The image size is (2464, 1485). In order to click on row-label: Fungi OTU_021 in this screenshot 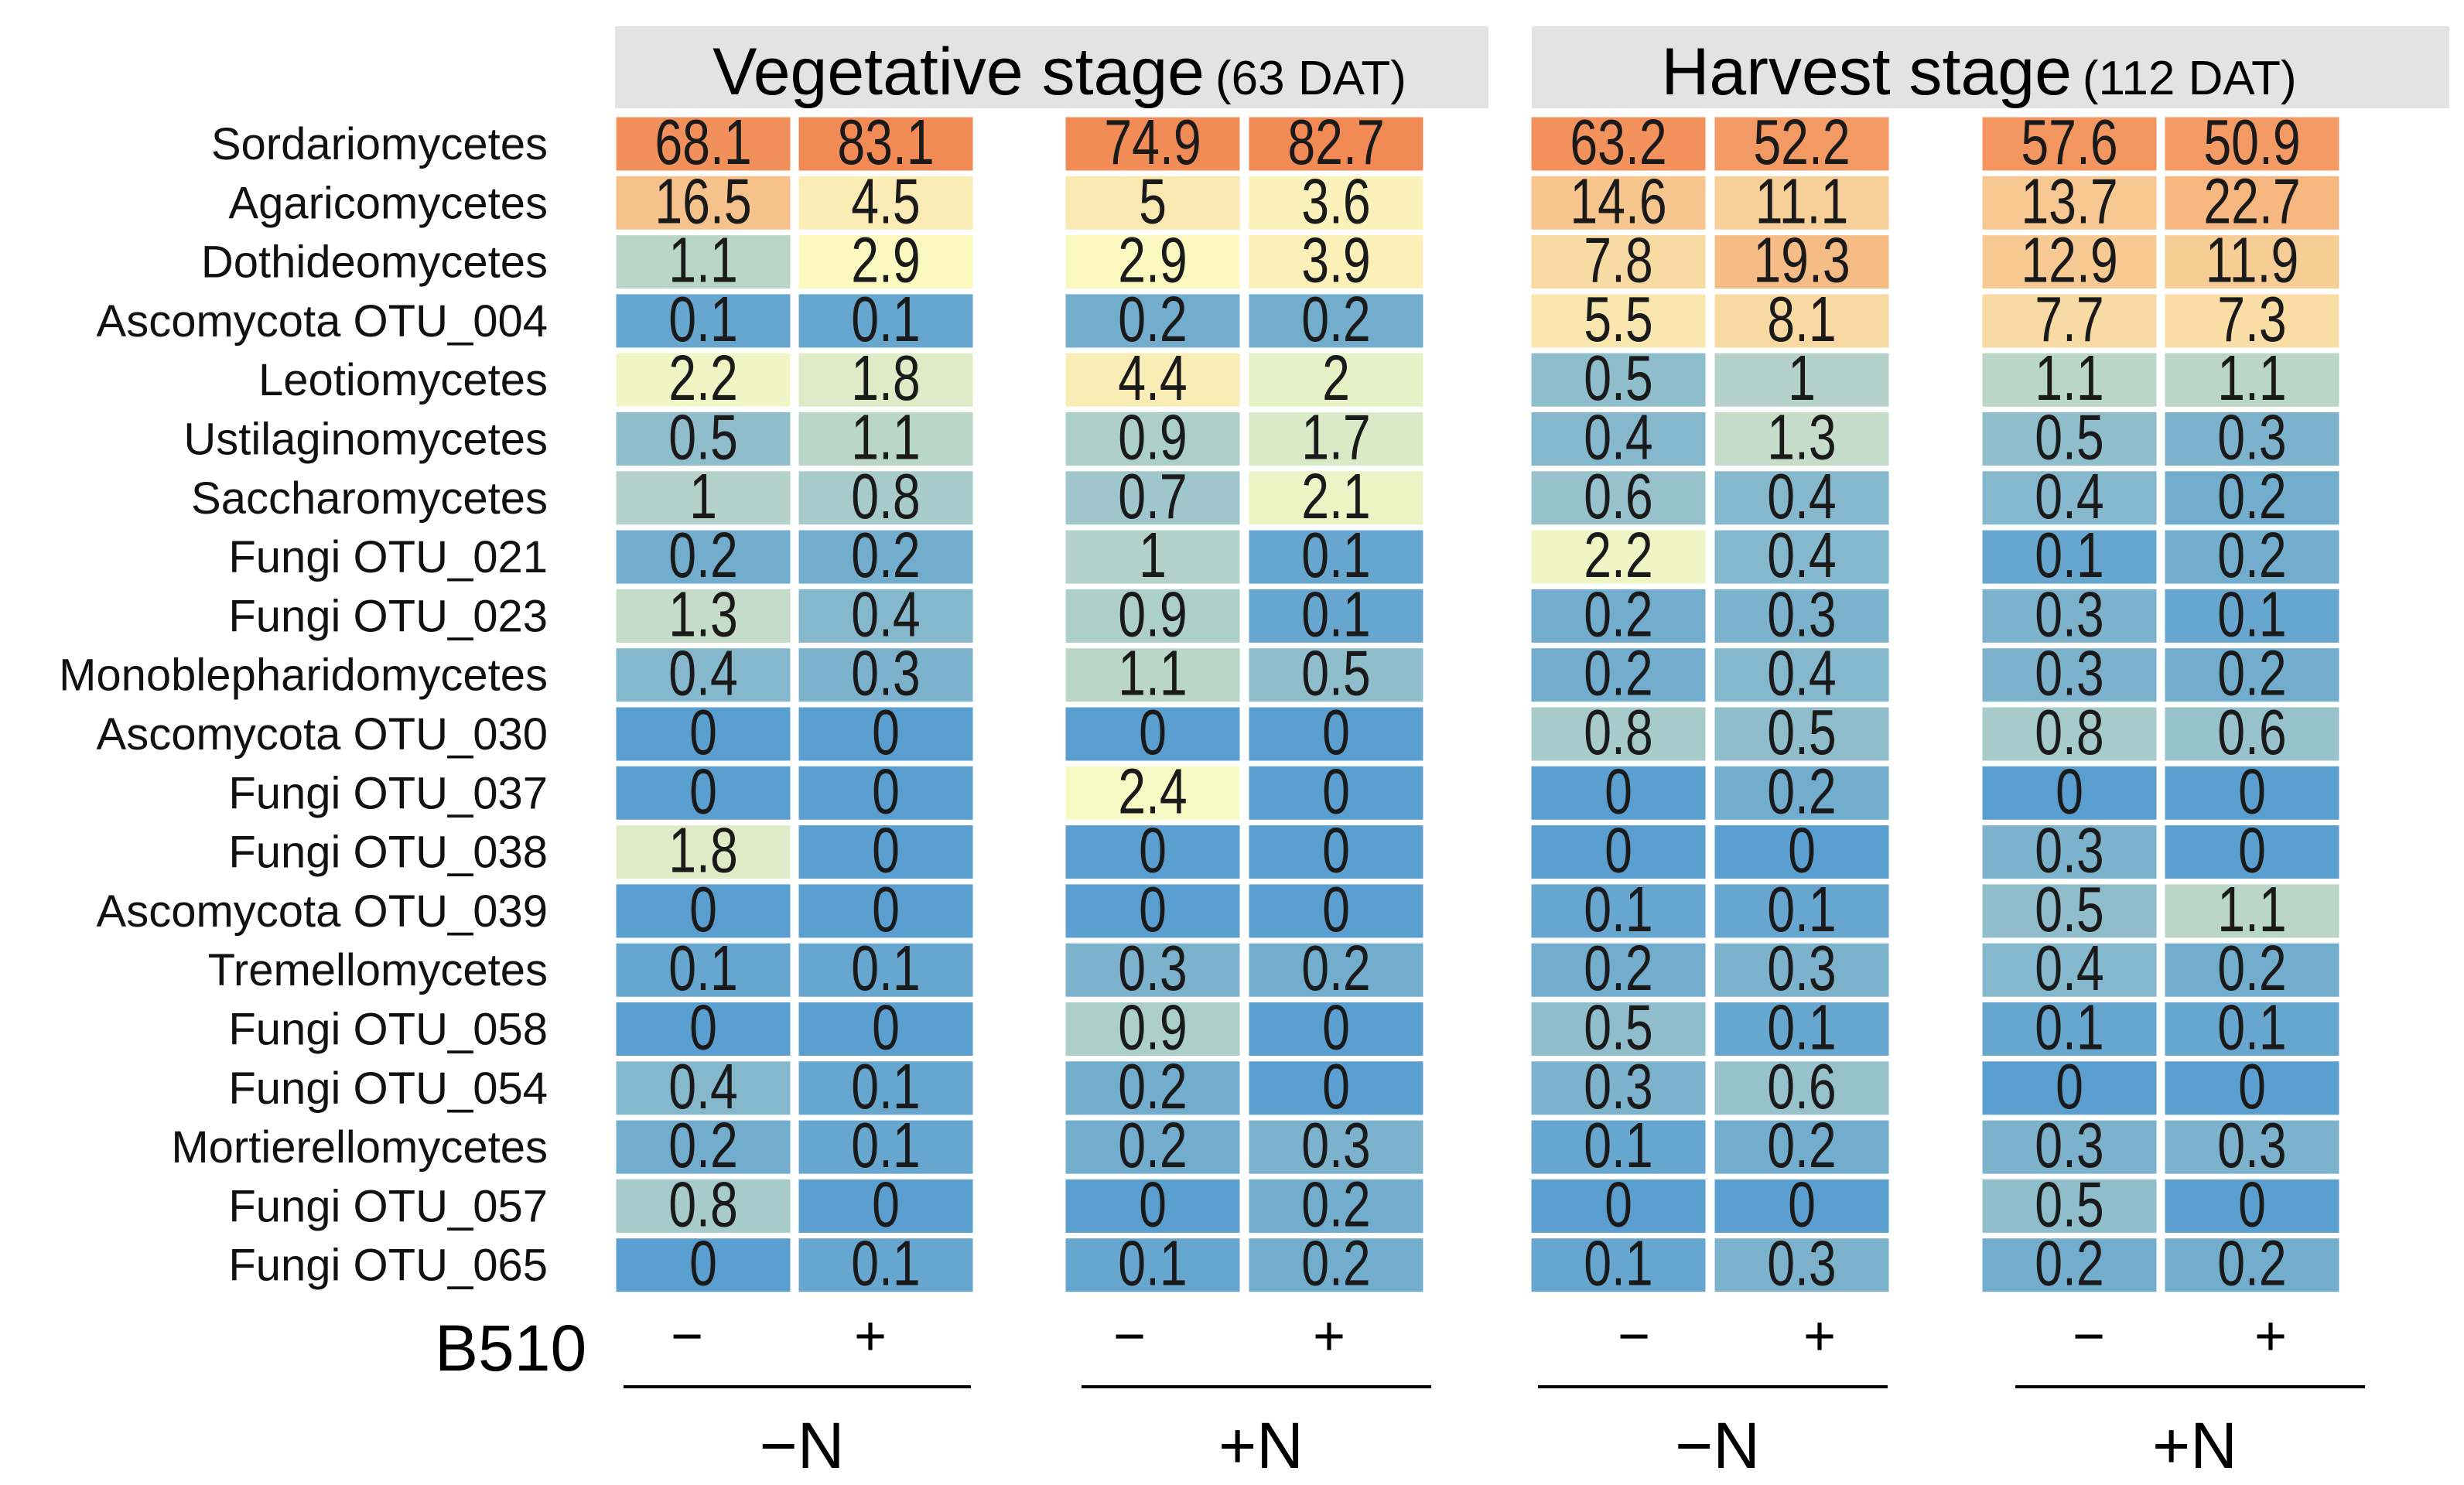, I will do `click(388, 557)`.